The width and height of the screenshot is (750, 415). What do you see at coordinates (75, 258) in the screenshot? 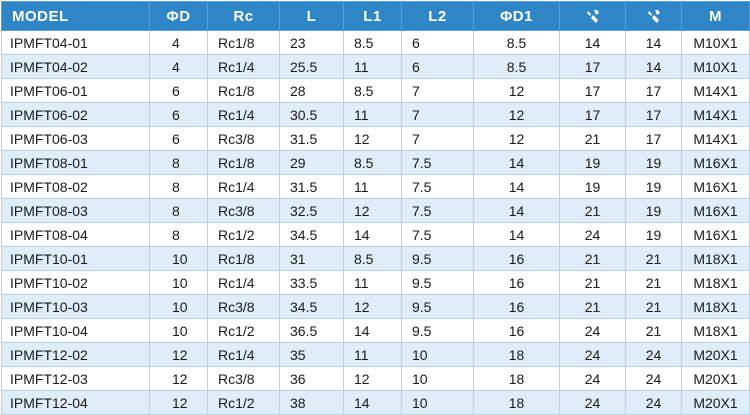
I see `cell-model: IPMFT10-01` at bounding box center [75, 258].